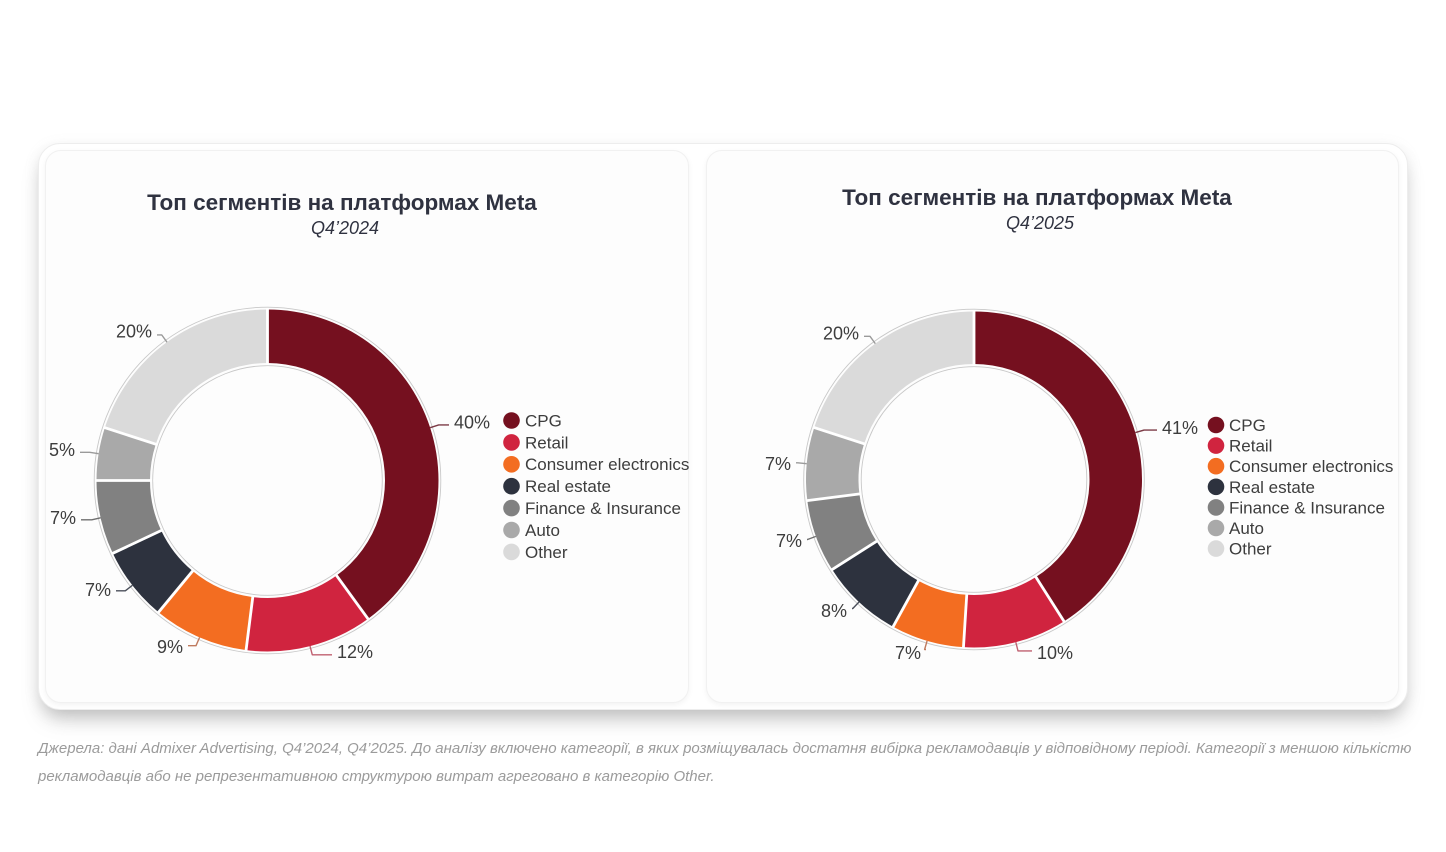  Describe the element at coordinates (472, 423) in the screenshot. I see `svg-text: 40%` at that location.